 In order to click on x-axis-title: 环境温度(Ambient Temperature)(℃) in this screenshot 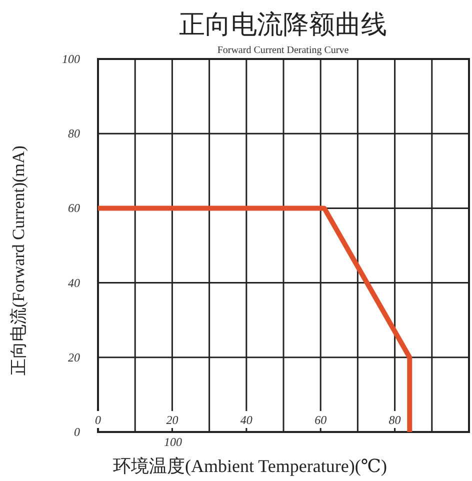, I will do `click(250, 466)`.